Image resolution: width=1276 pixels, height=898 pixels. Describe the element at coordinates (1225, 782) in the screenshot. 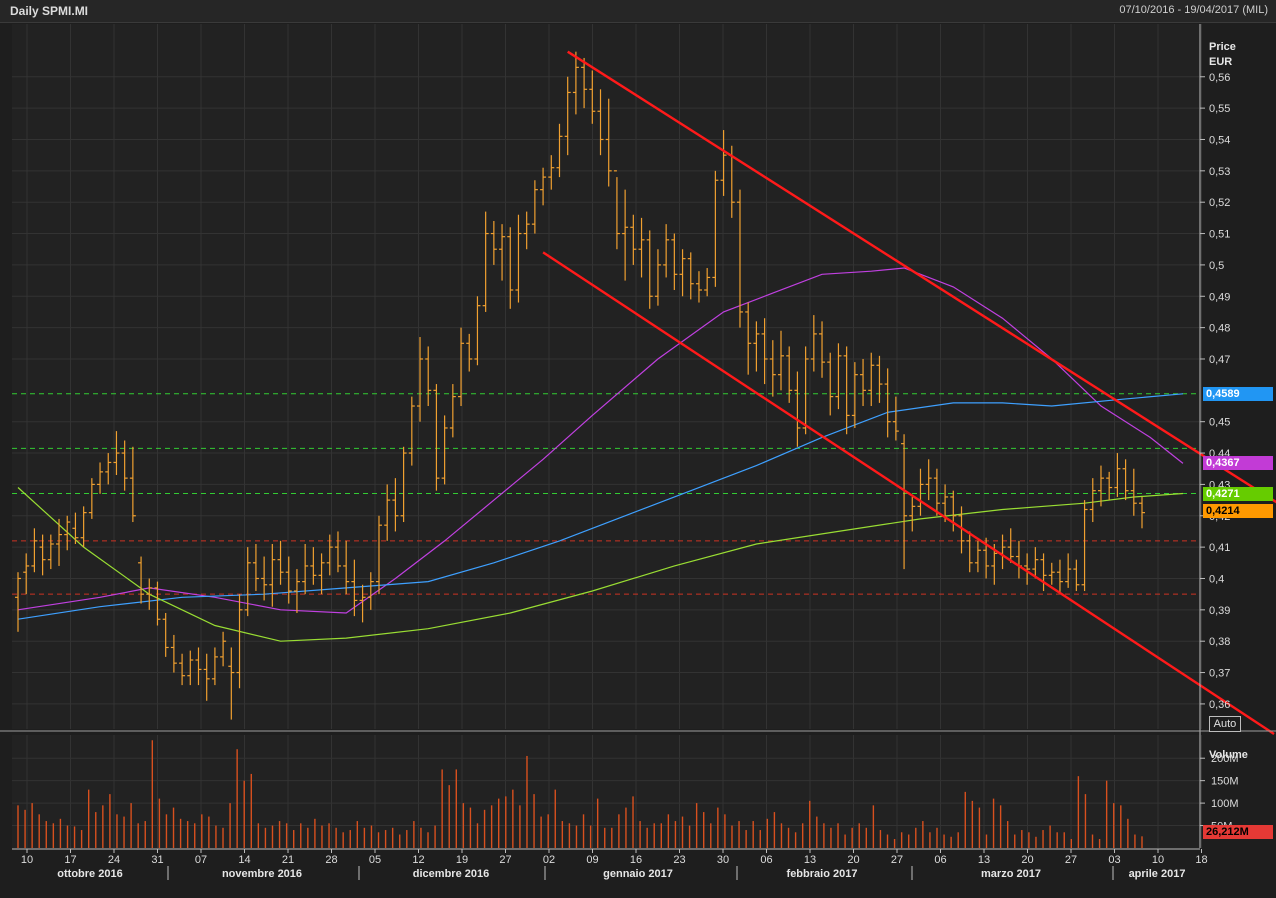

I see `volume-tick-label: 150M` at that location.